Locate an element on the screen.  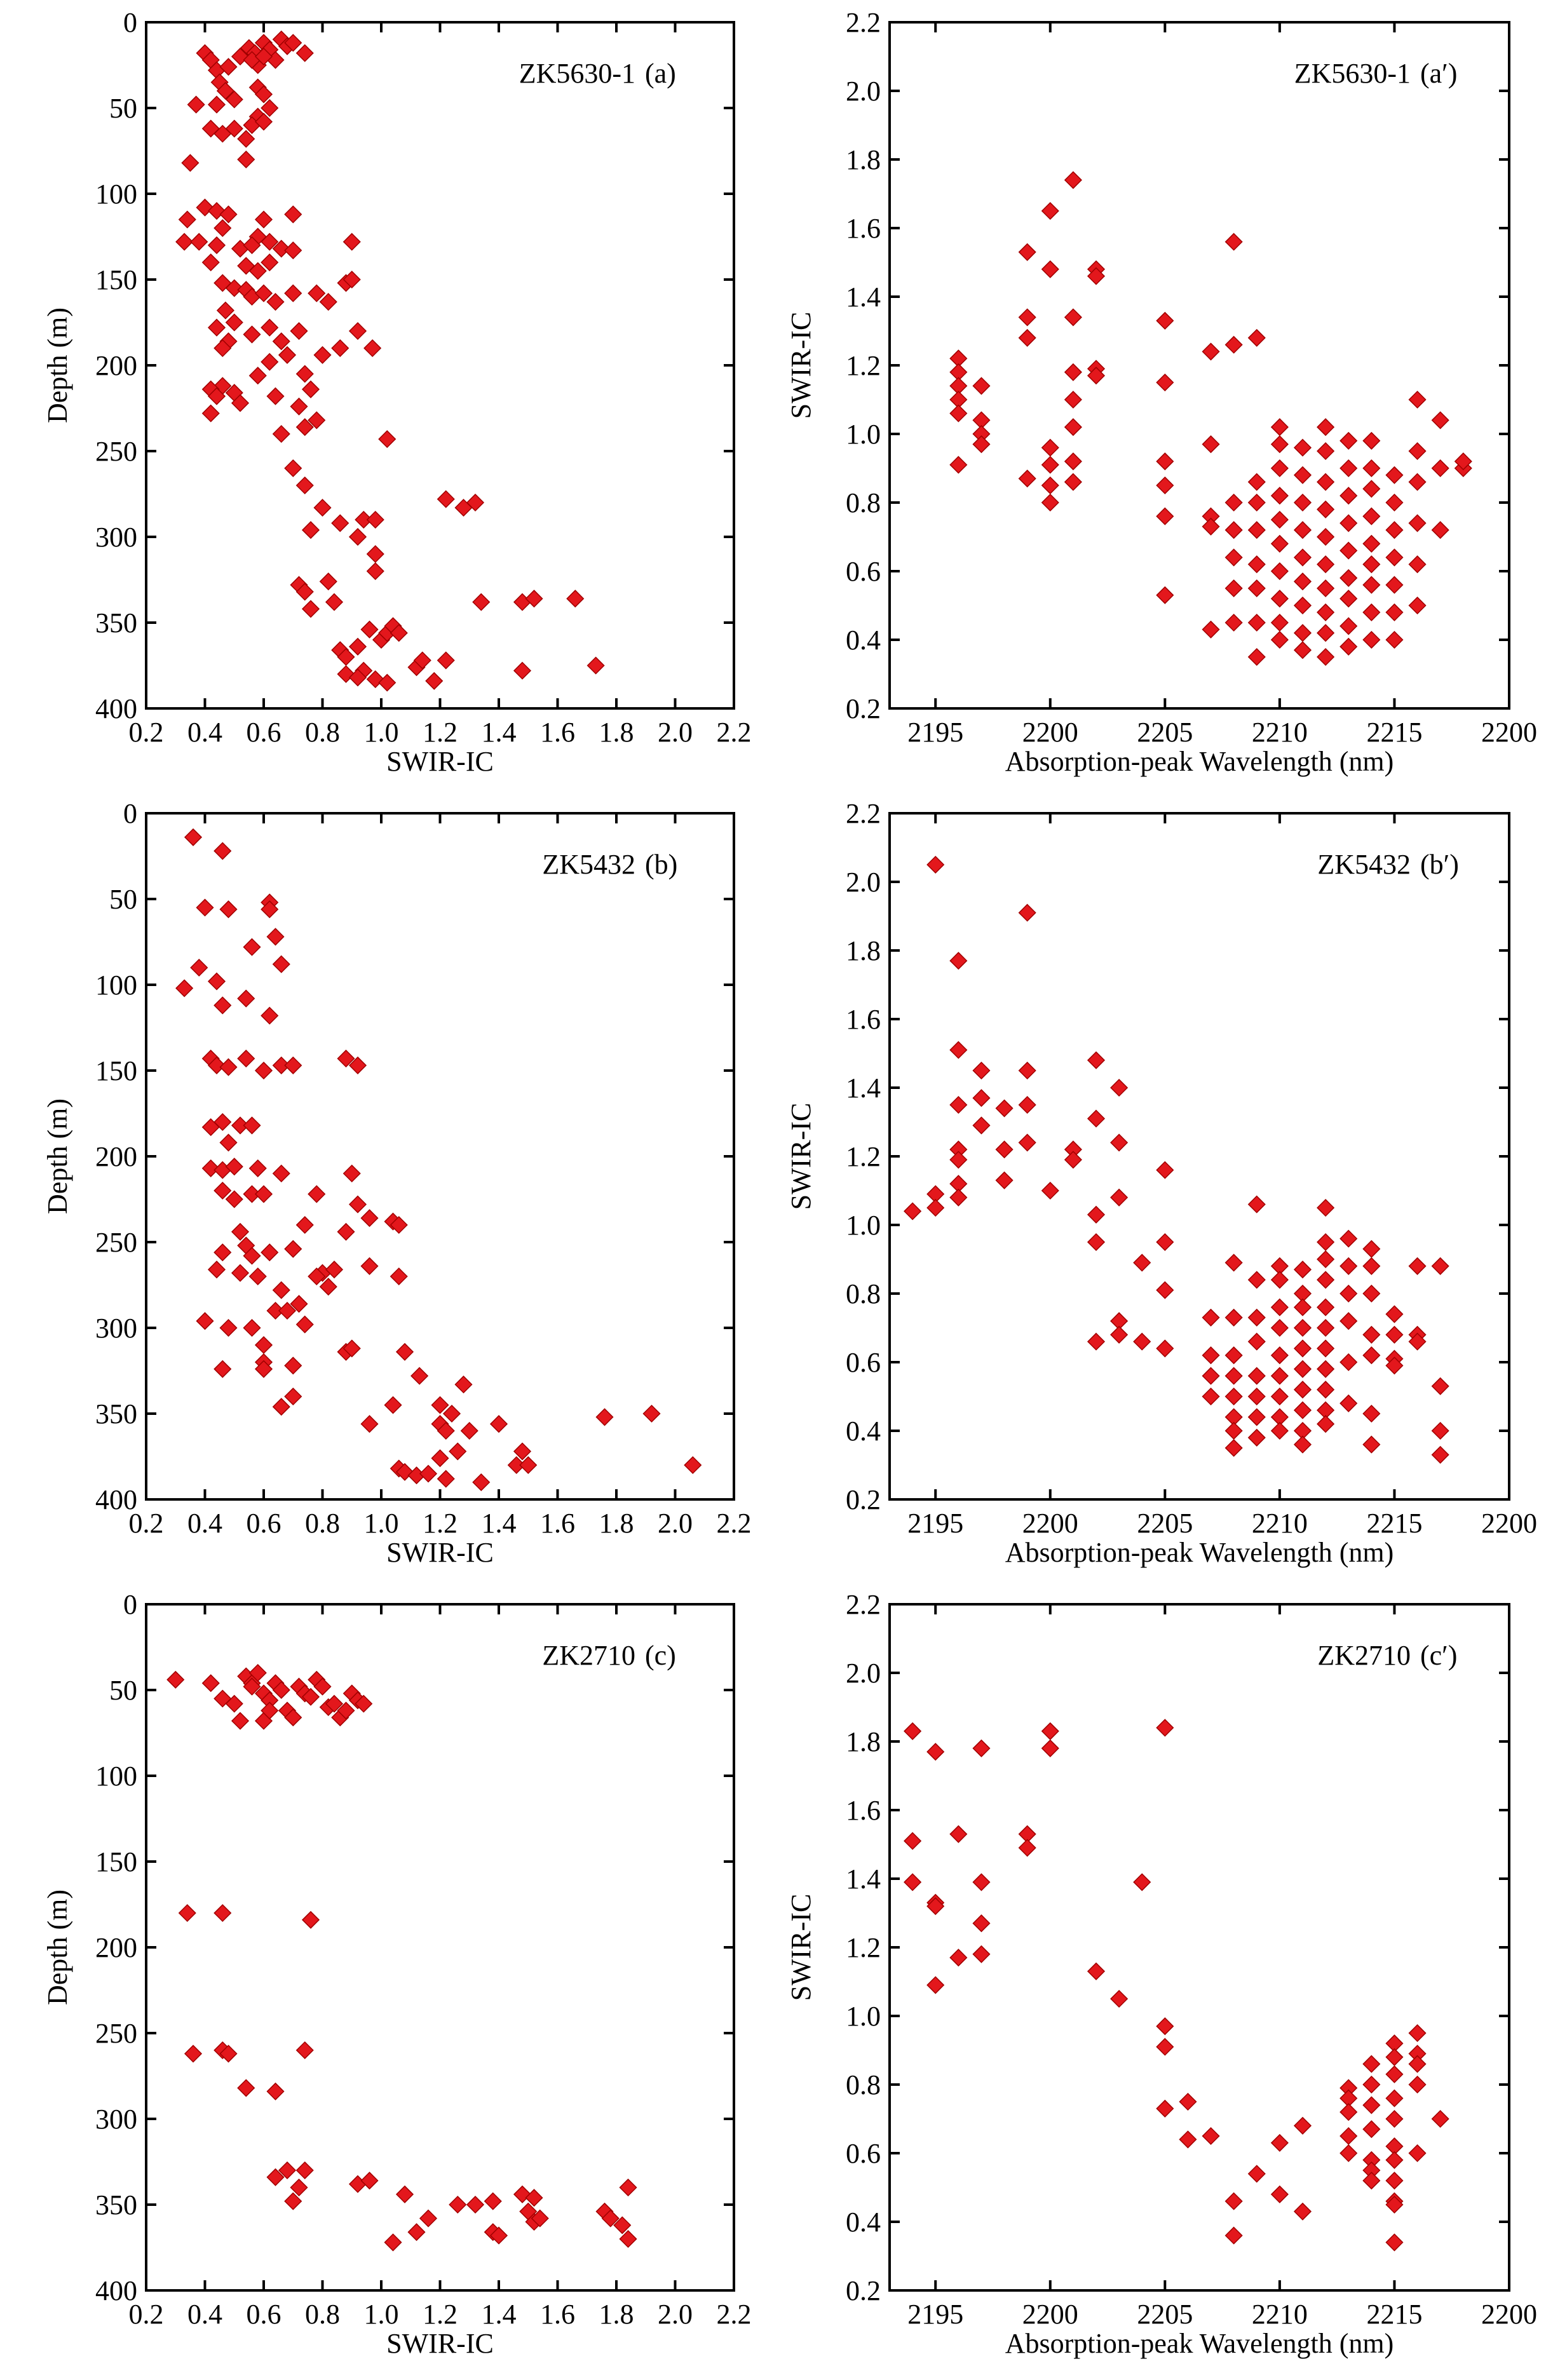
x-tick-label: 2215 is located at coordinates (1394, 1524).